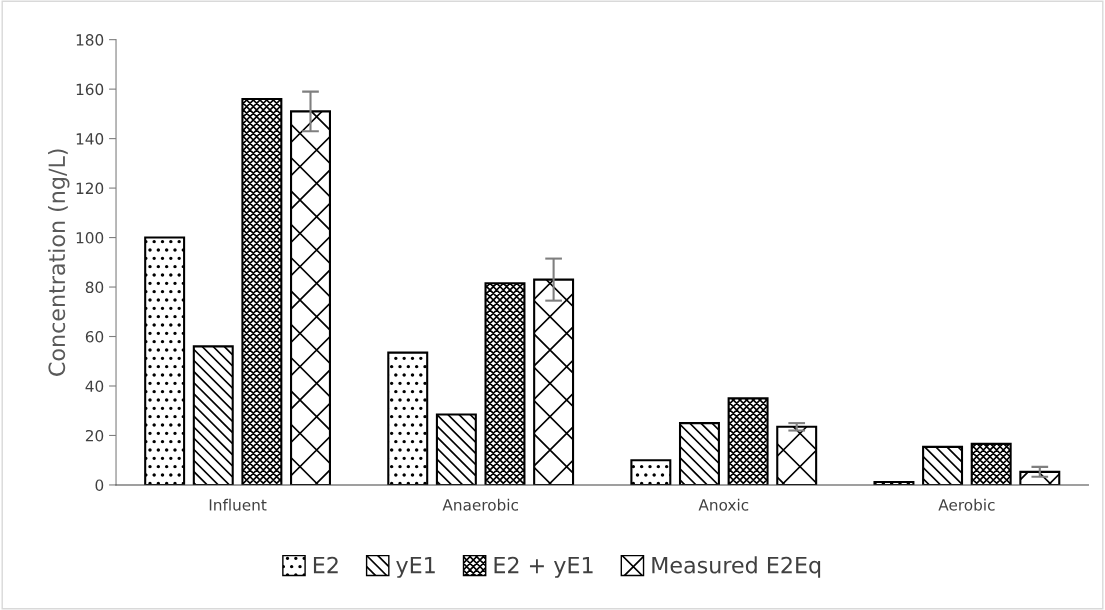  What do you see at coordinates (238, 504) in the screenshot?
I see `x-tick-label: Influent` at bounding box center [238, 504].